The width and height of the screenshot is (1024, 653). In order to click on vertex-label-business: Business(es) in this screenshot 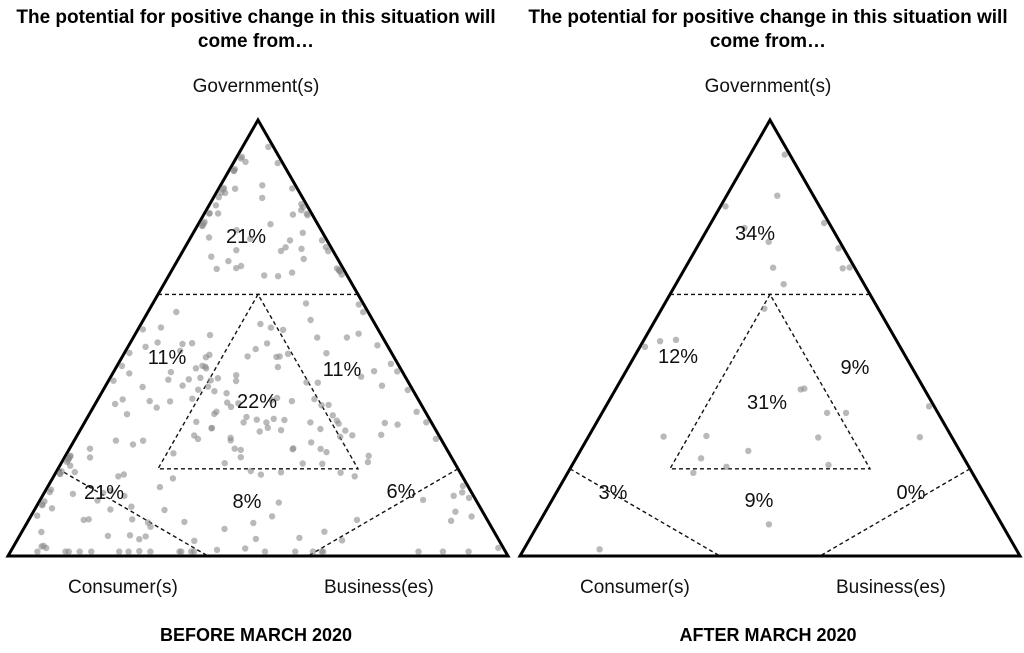, I will do `click(891, 587)`.